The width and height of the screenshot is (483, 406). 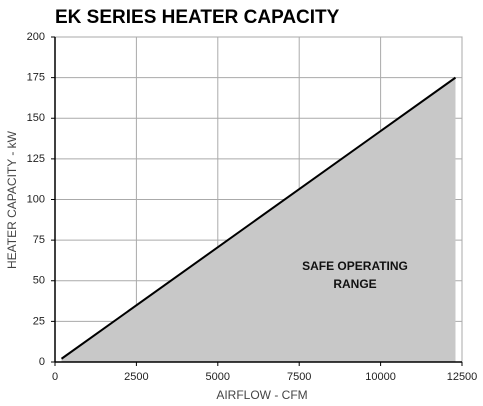 I want to click on chart-title: EK SERIES HEATER CAPACITY, so click(x=197, y=17).